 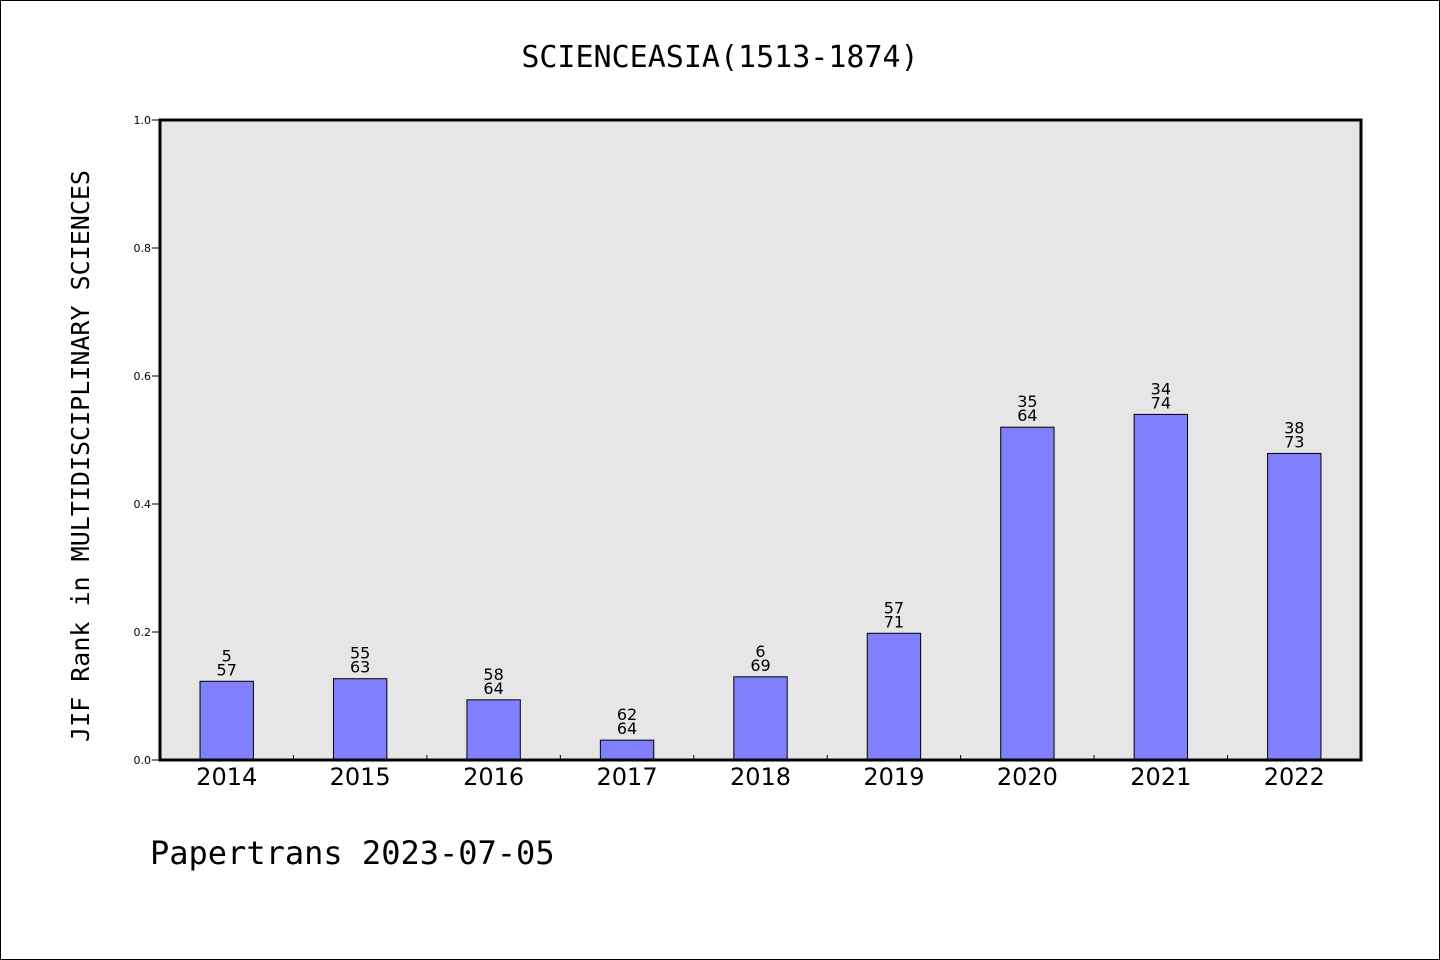 I want to click on x-tick-label: 2020, so click(x=1027, y=777).